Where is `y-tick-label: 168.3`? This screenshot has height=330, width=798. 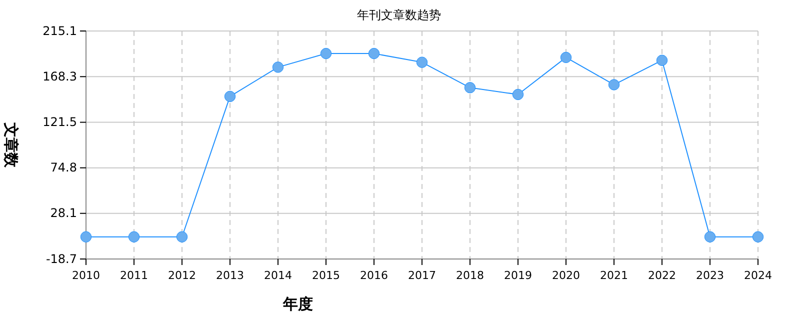
y-tick-label: 168.3 is located at coordinates (59, 76).